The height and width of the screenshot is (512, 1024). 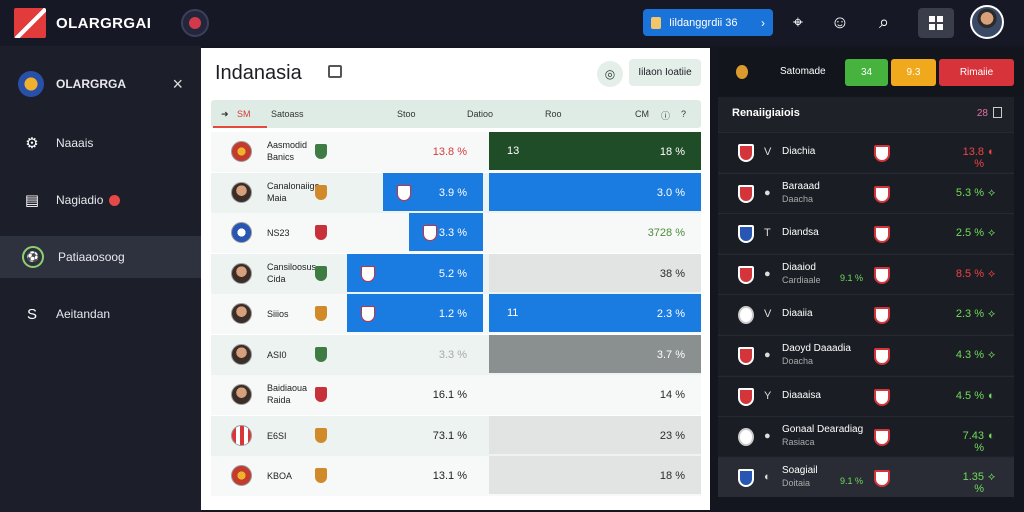 I want to click on table-row: NS23 3.3 % 3728 %, so click(x=456, y=233).